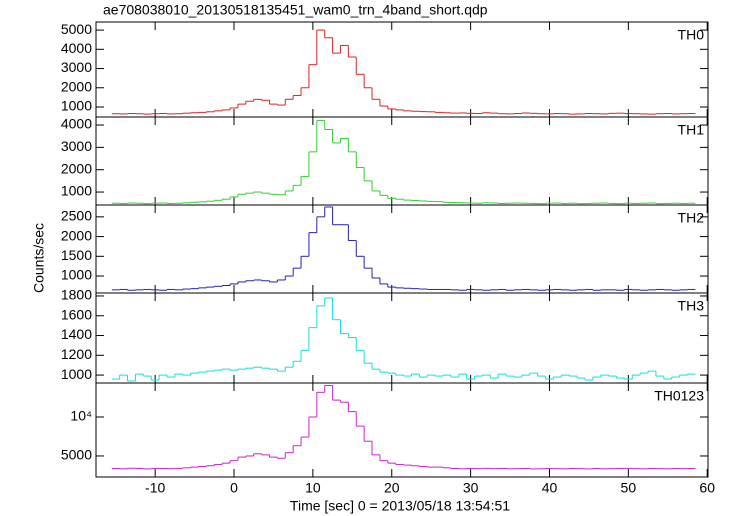  Describe the element at coordinates (691, 306) in the screenshot. I see `panel-label: TH3` at that location.